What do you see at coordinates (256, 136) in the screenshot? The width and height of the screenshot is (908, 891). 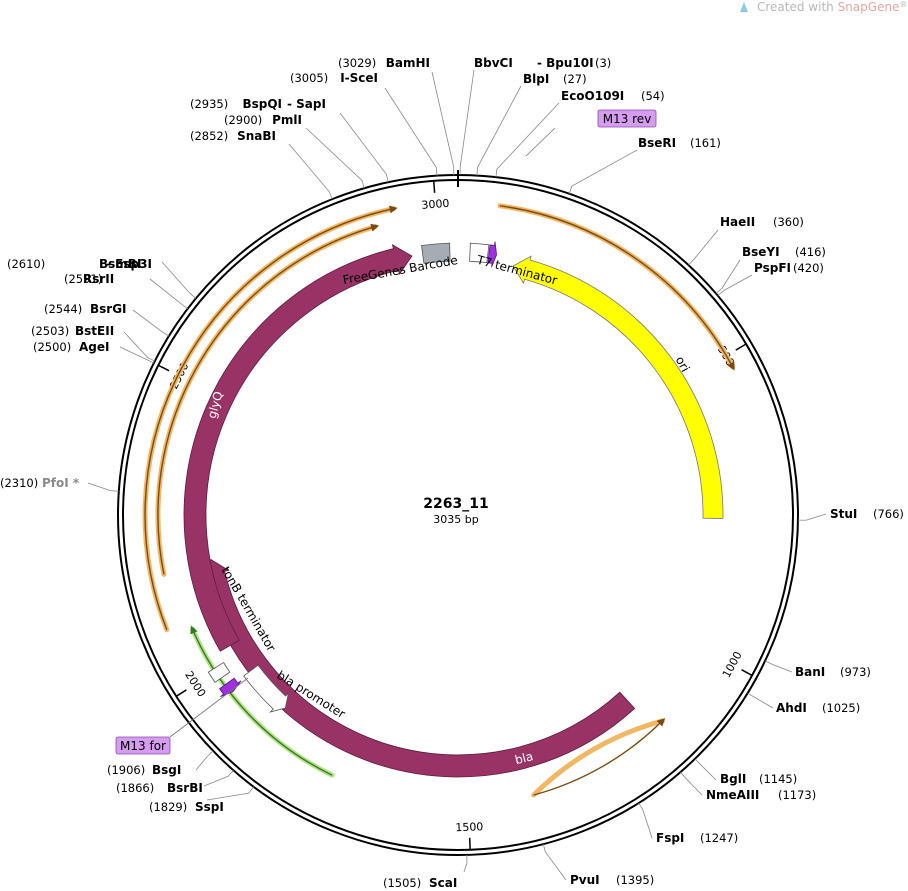 I see `site-snabi-name: SnaBI` at bounding box center [256, 136].